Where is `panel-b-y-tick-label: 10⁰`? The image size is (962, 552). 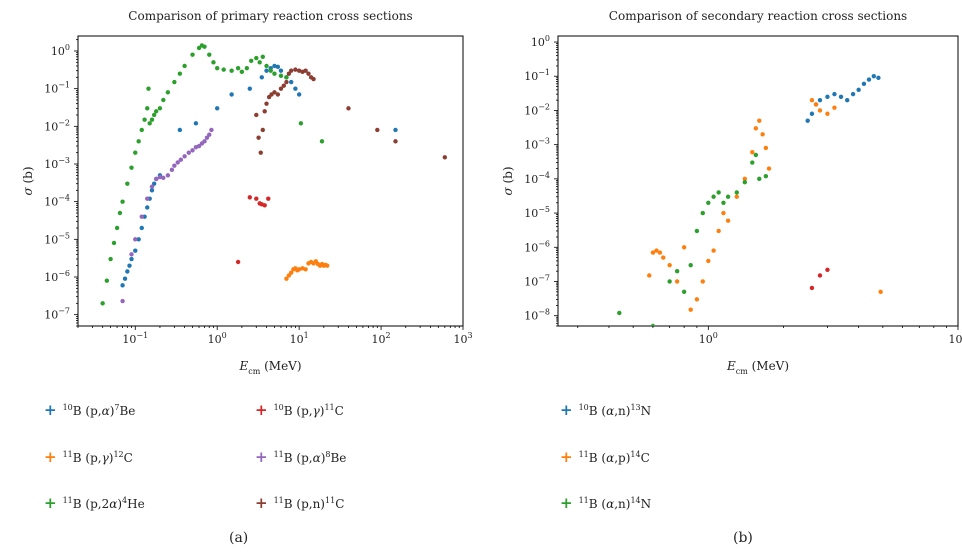
panel-b-y-tick-label: 10⁰ is located at coordinates (540, 41).